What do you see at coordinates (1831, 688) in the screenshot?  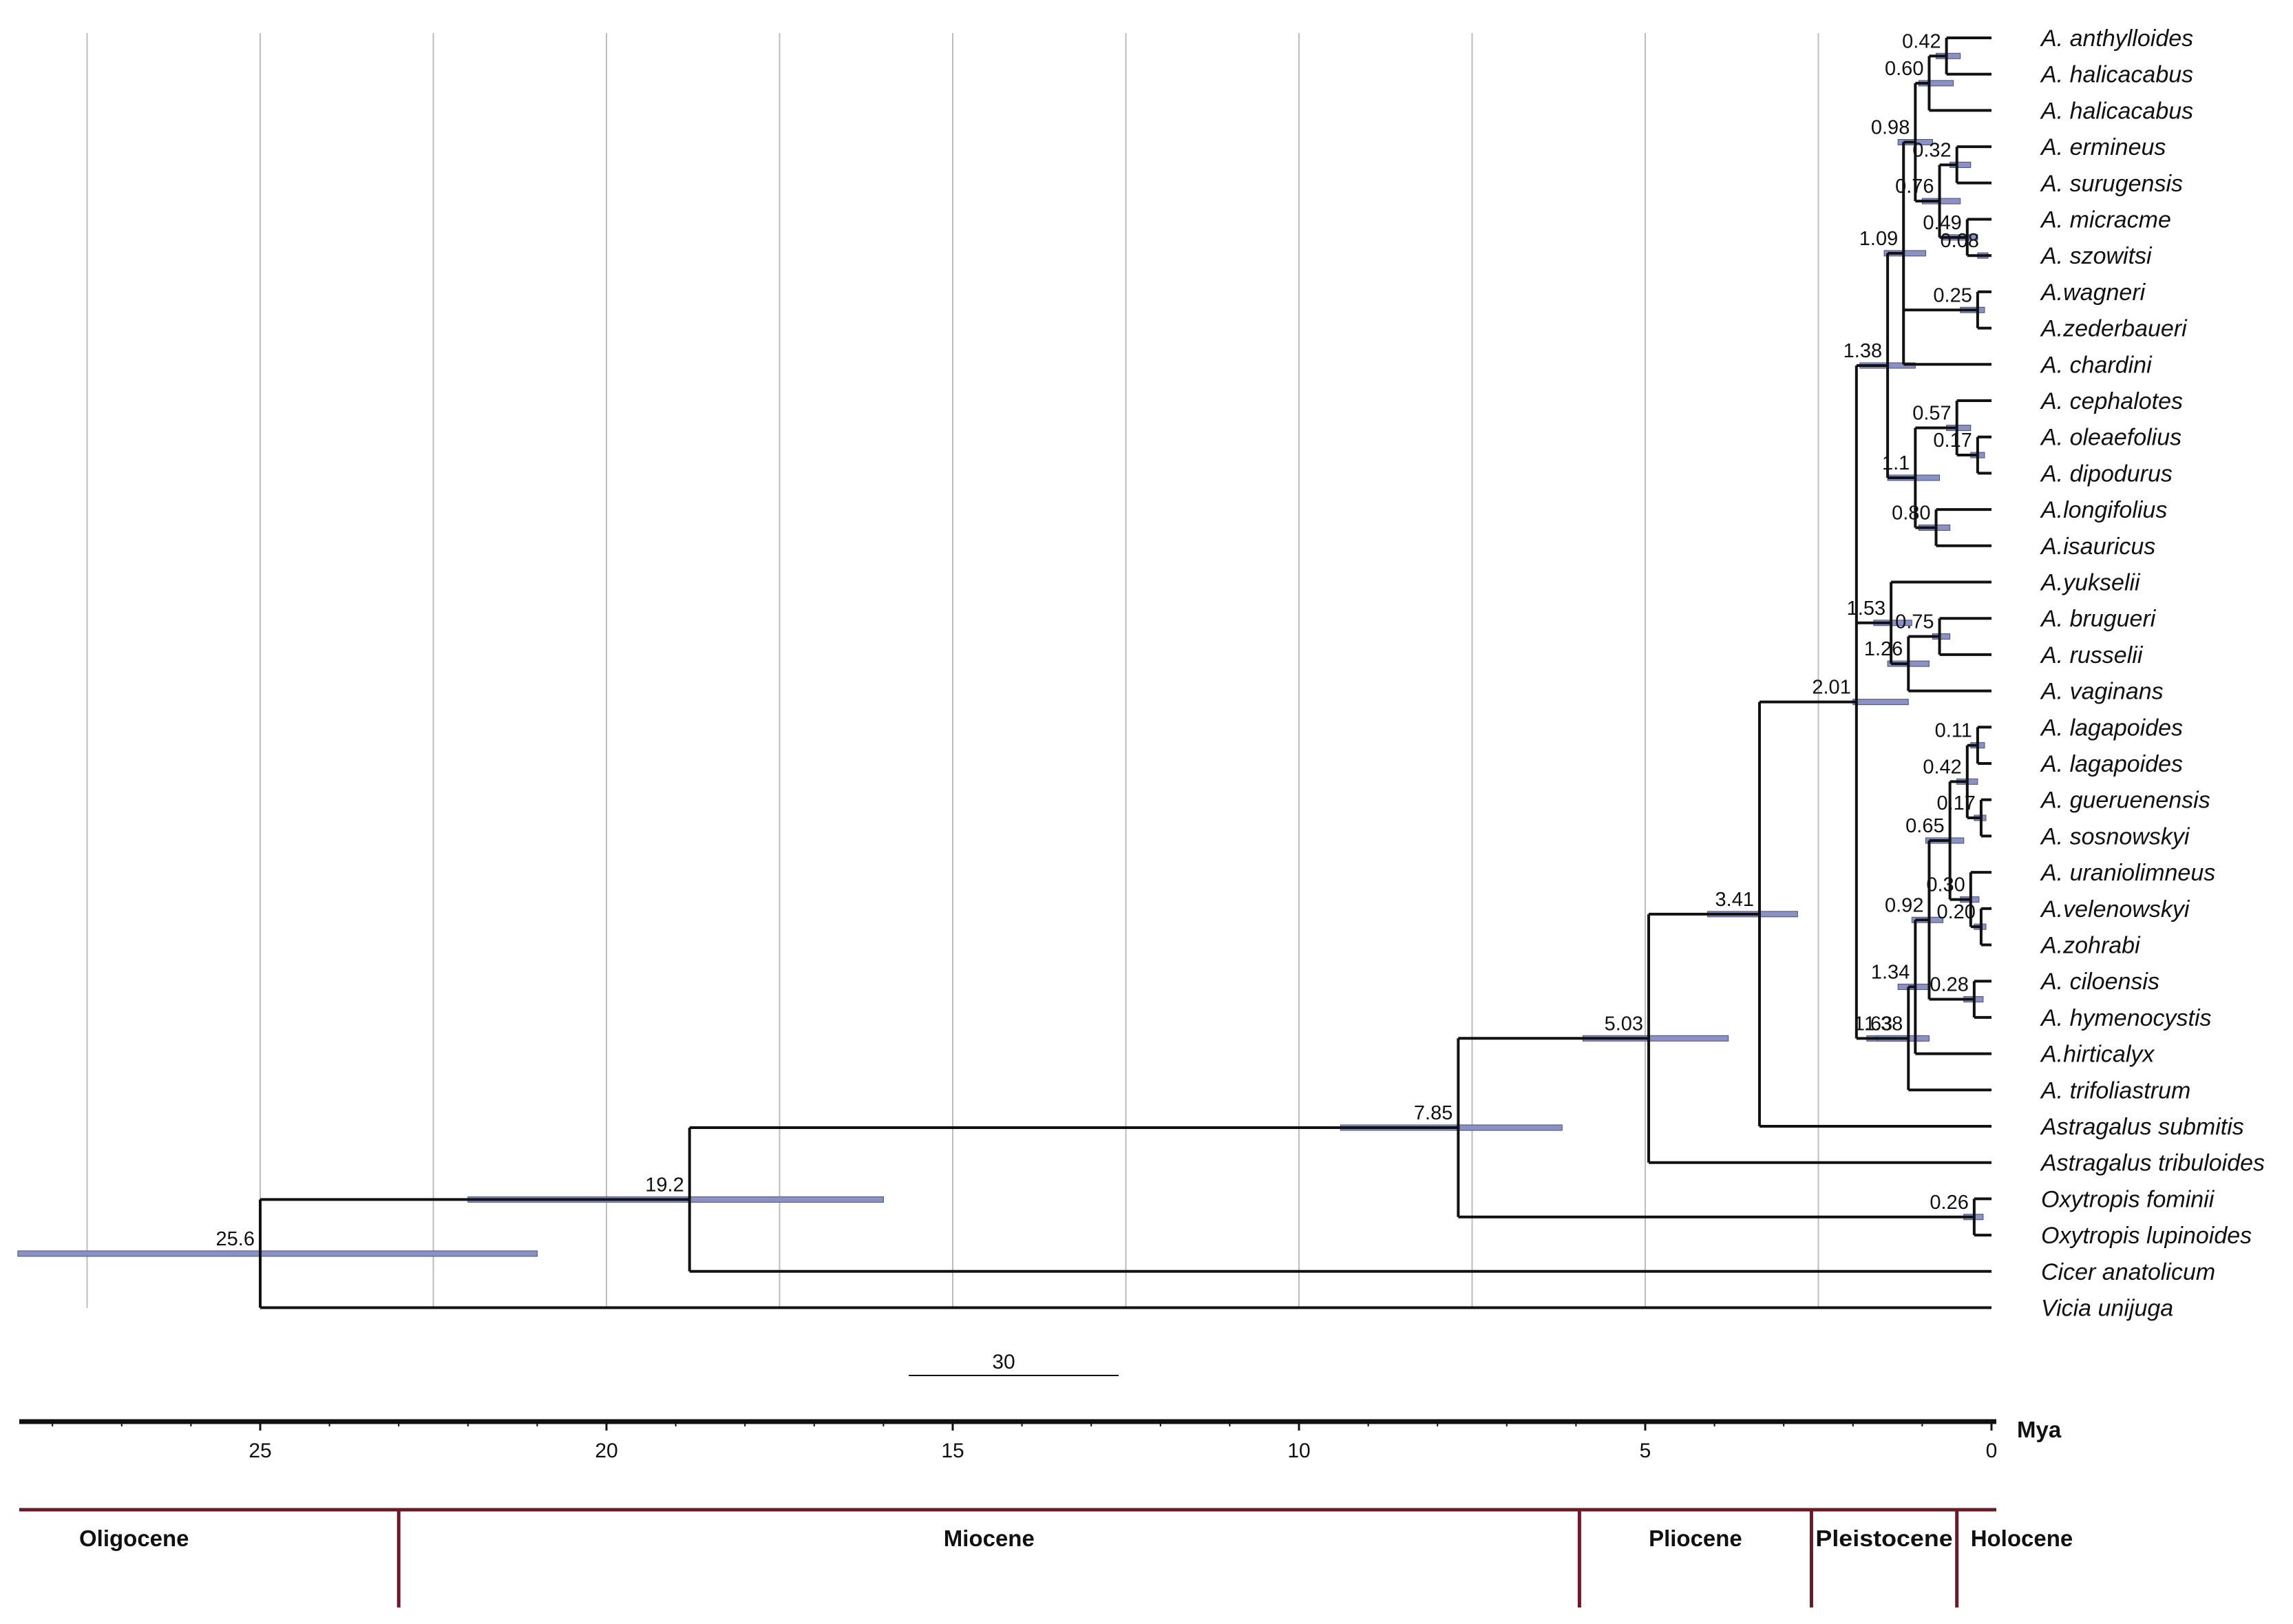 I see `node-age-label: 2.01` at bounding box center [1831, 688].